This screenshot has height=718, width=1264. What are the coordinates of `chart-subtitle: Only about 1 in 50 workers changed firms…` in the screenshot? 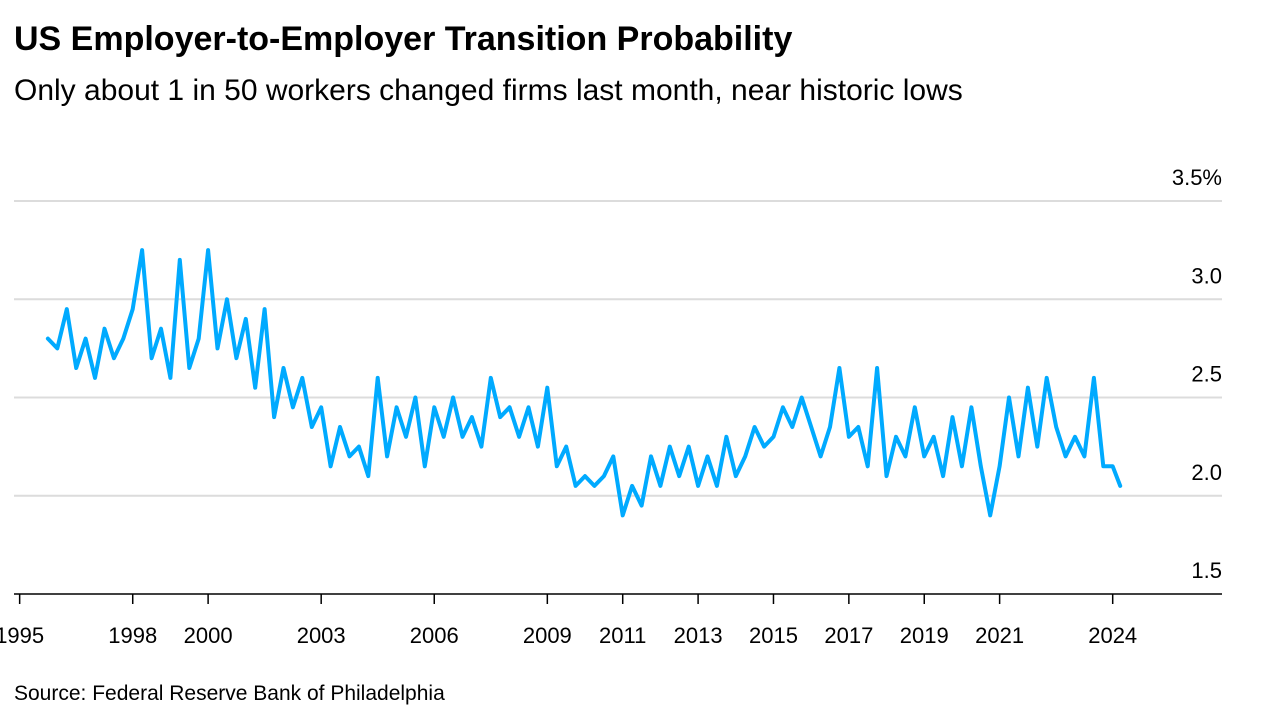 It's located at (488, 90).